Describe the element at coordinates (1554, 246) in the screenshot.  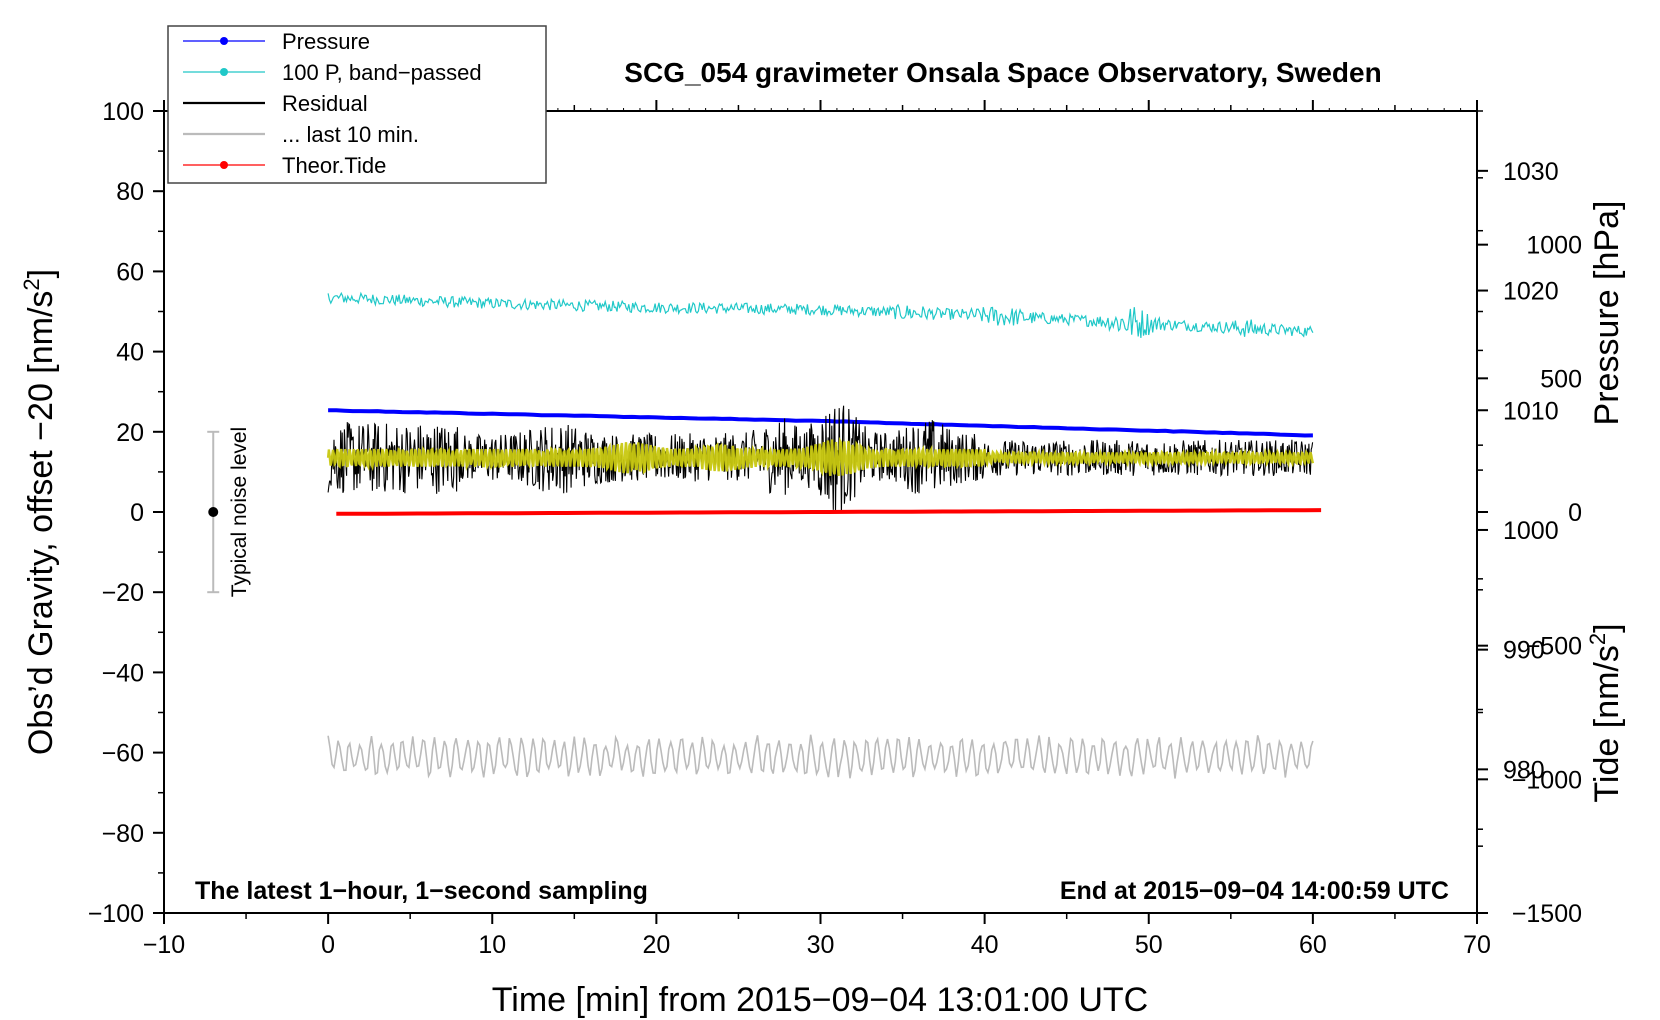
I see `tide-tick-label: 1000` at that location.